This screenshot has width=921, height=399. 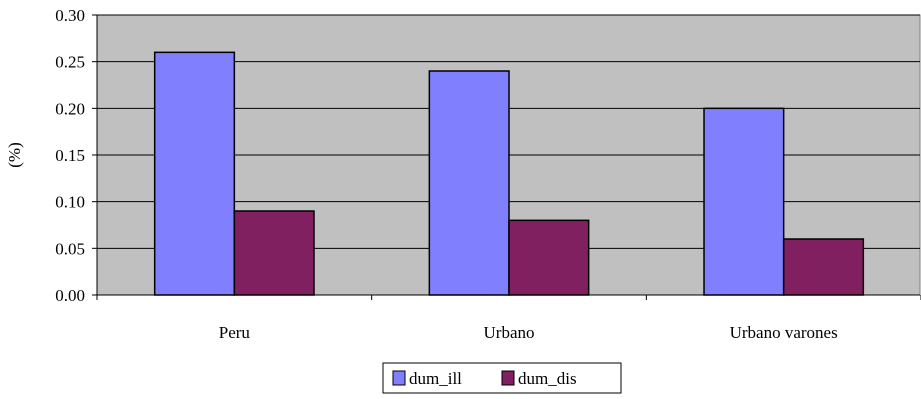 What do you see at coordinates (784, 332) in the screenshot?
I see `x-tick-label: Urbano varones` at bounding box center [784, 332].